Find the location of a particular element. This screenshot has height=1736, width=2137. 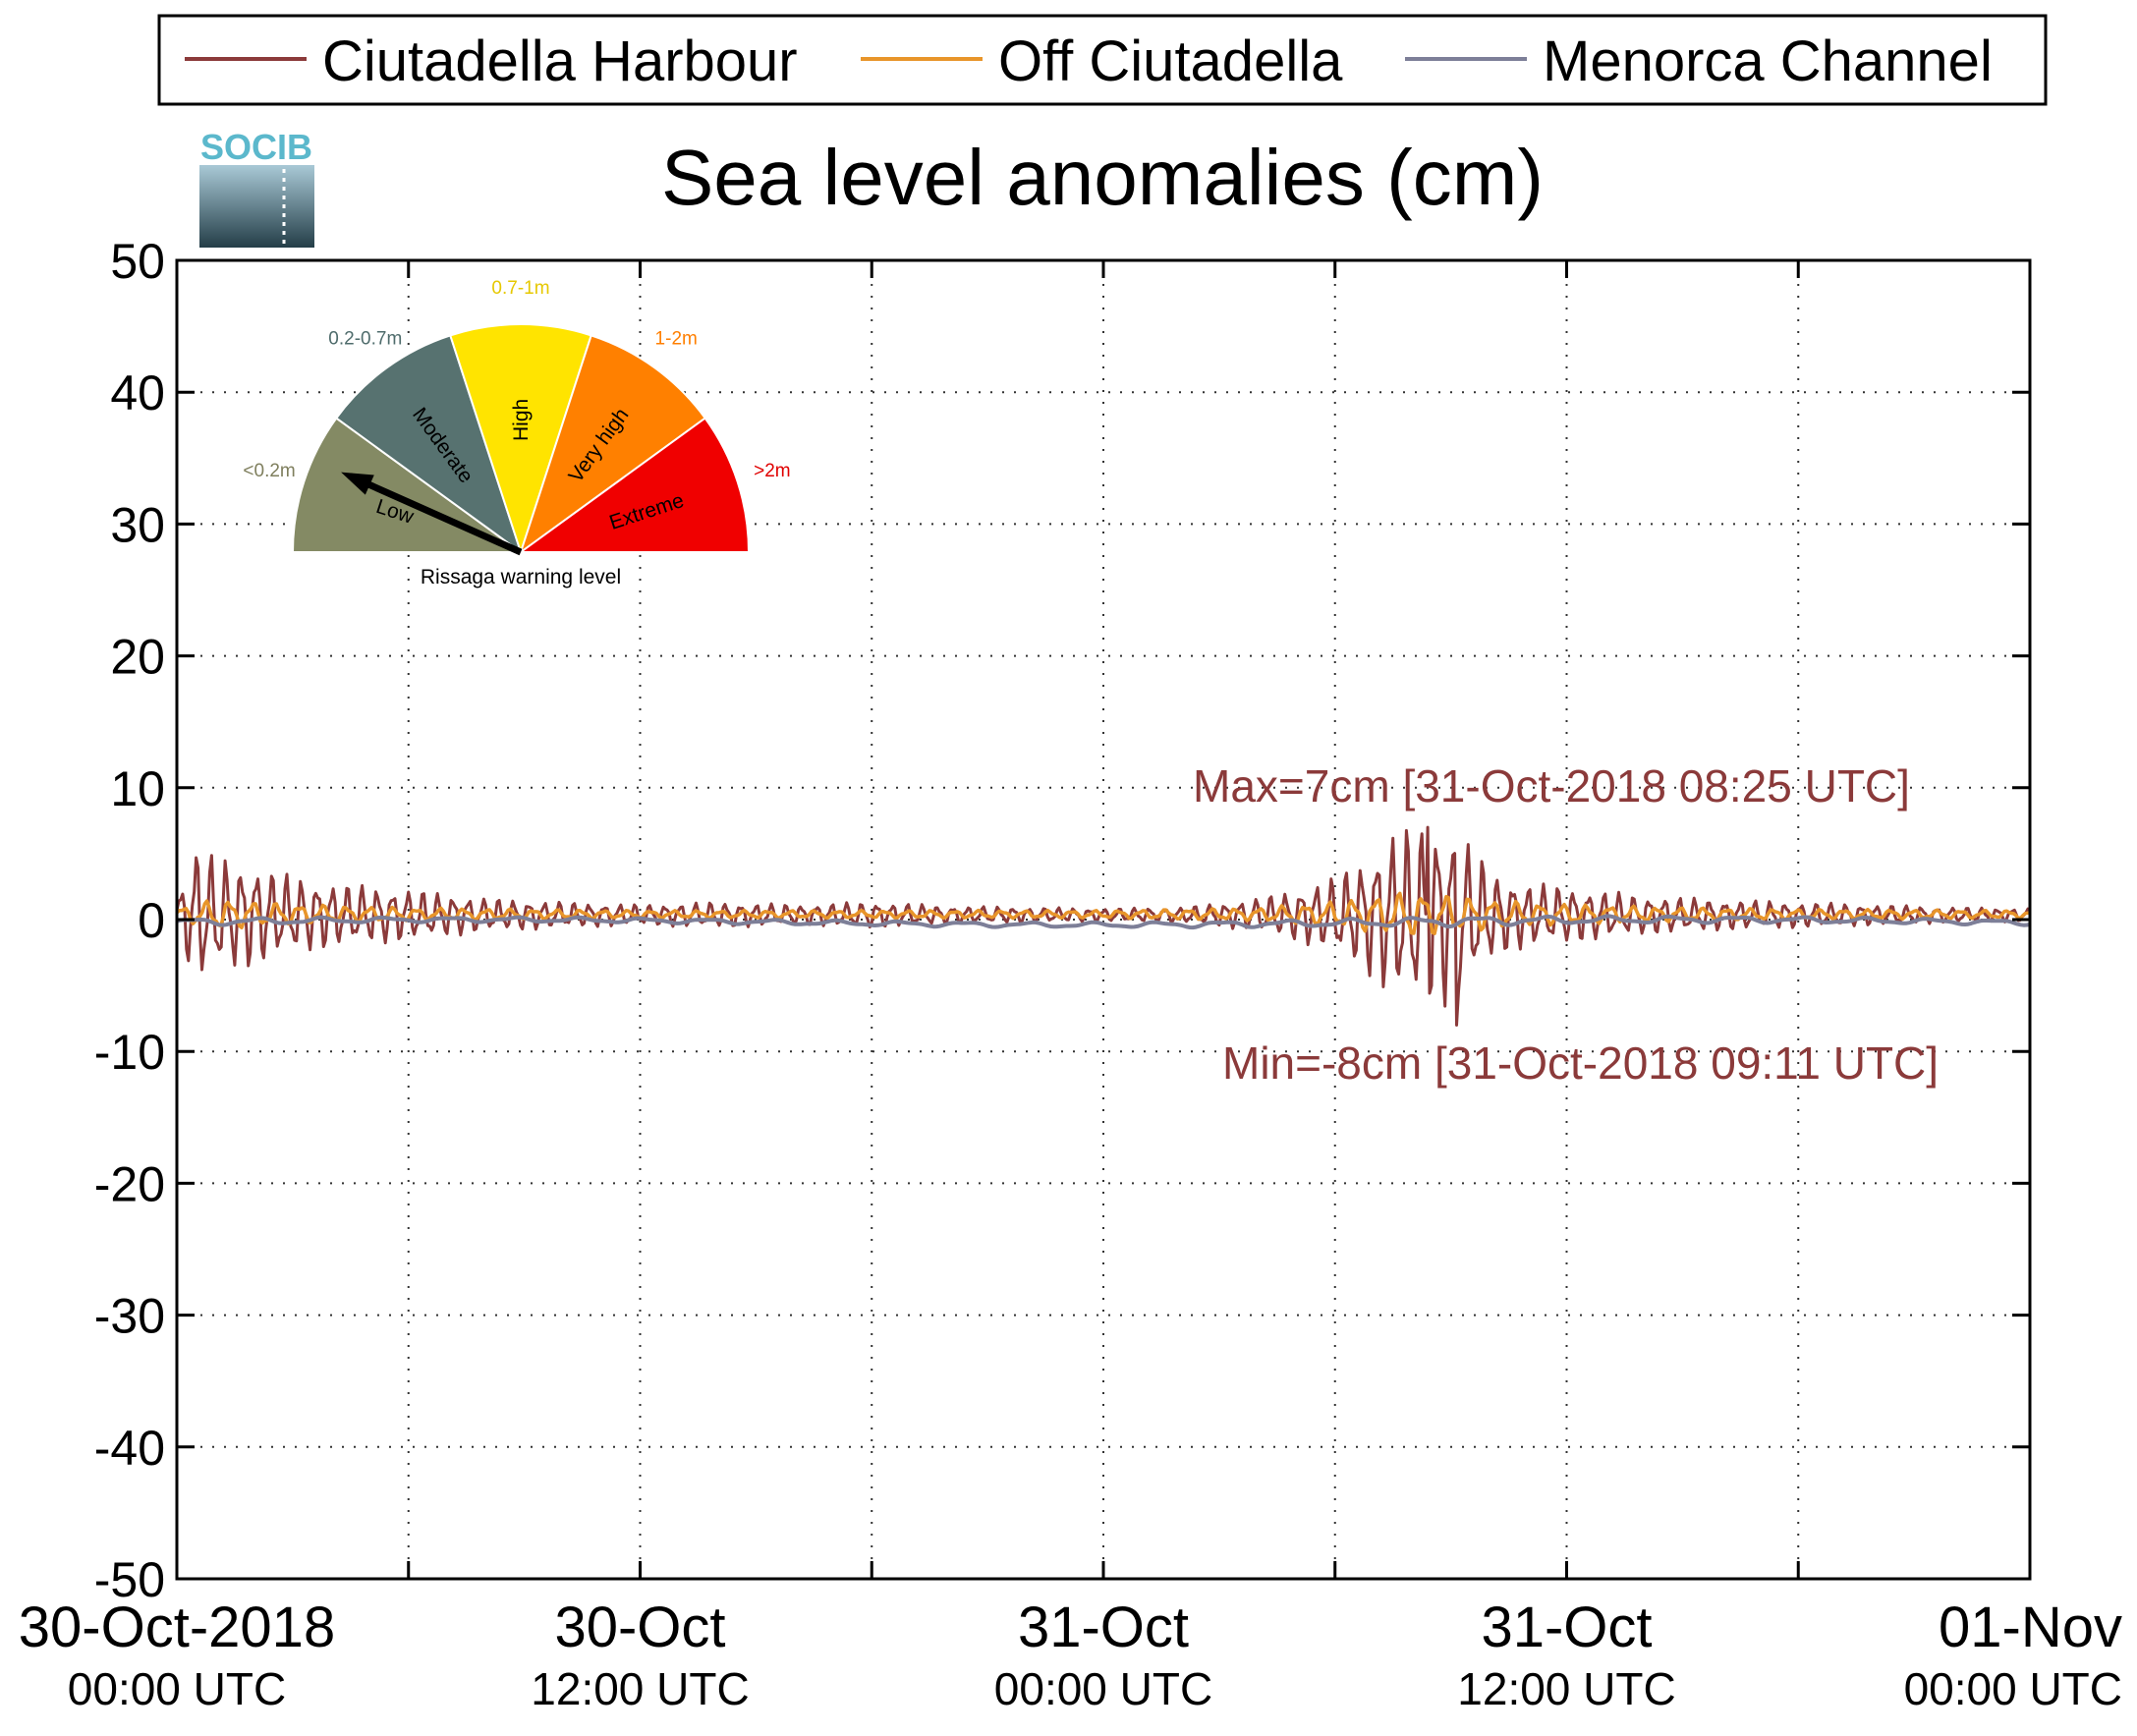

min-annotation: Min=-8cm [31-Oct-2018 09:11 UTC] is located at coordinates (1580, 1063).